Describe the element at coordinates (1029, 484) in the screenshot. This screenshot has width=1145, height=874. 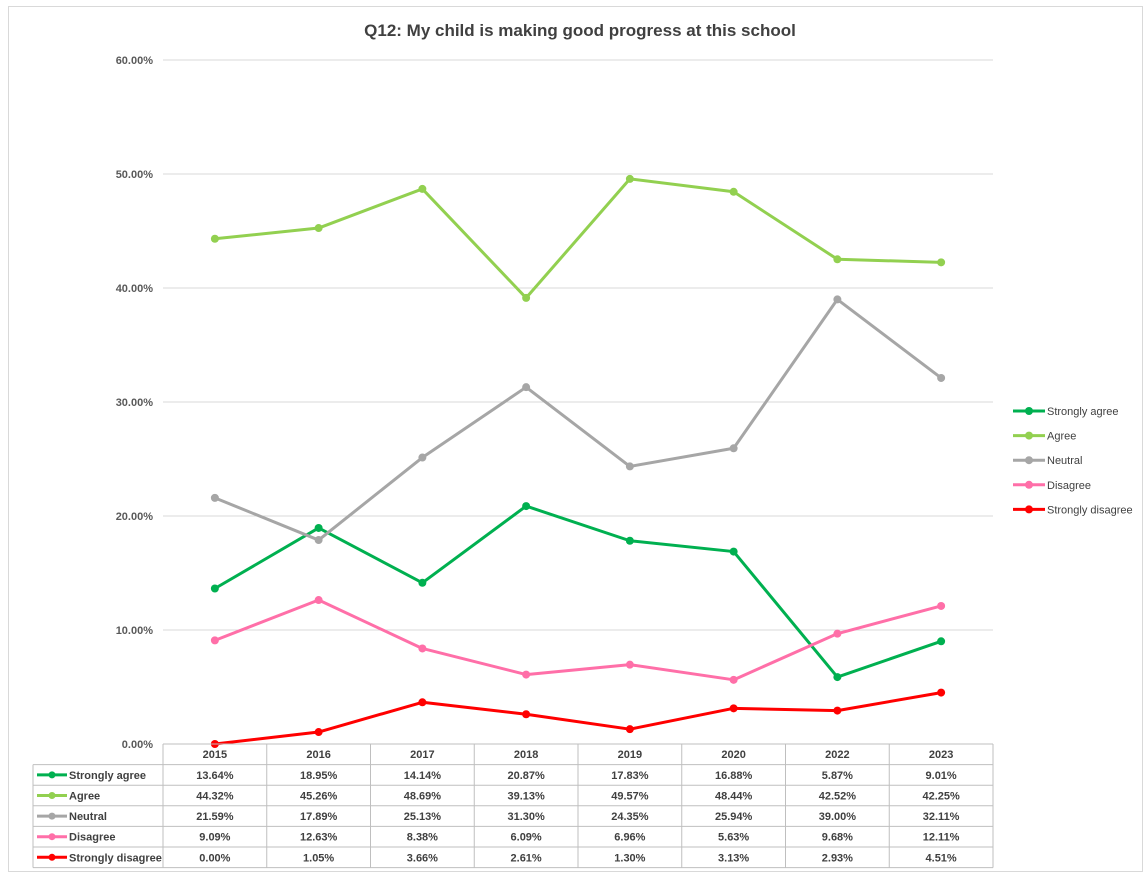
I see `legend-marker-disagree` at that location.